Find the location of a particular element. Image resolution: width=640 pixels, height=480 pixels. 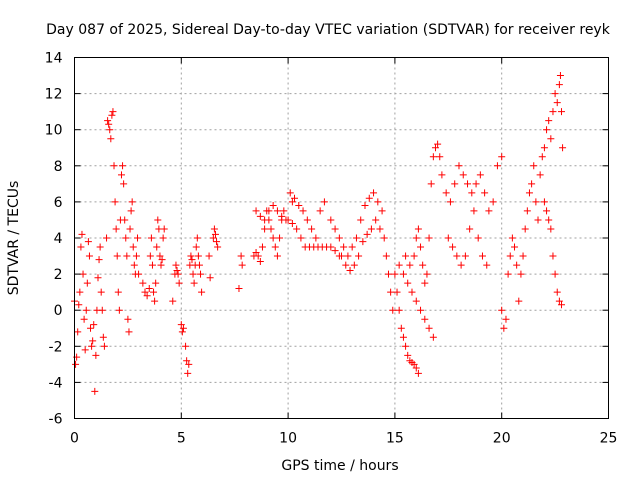

y-tick-label: 6 is located at coordinates (58, 203).